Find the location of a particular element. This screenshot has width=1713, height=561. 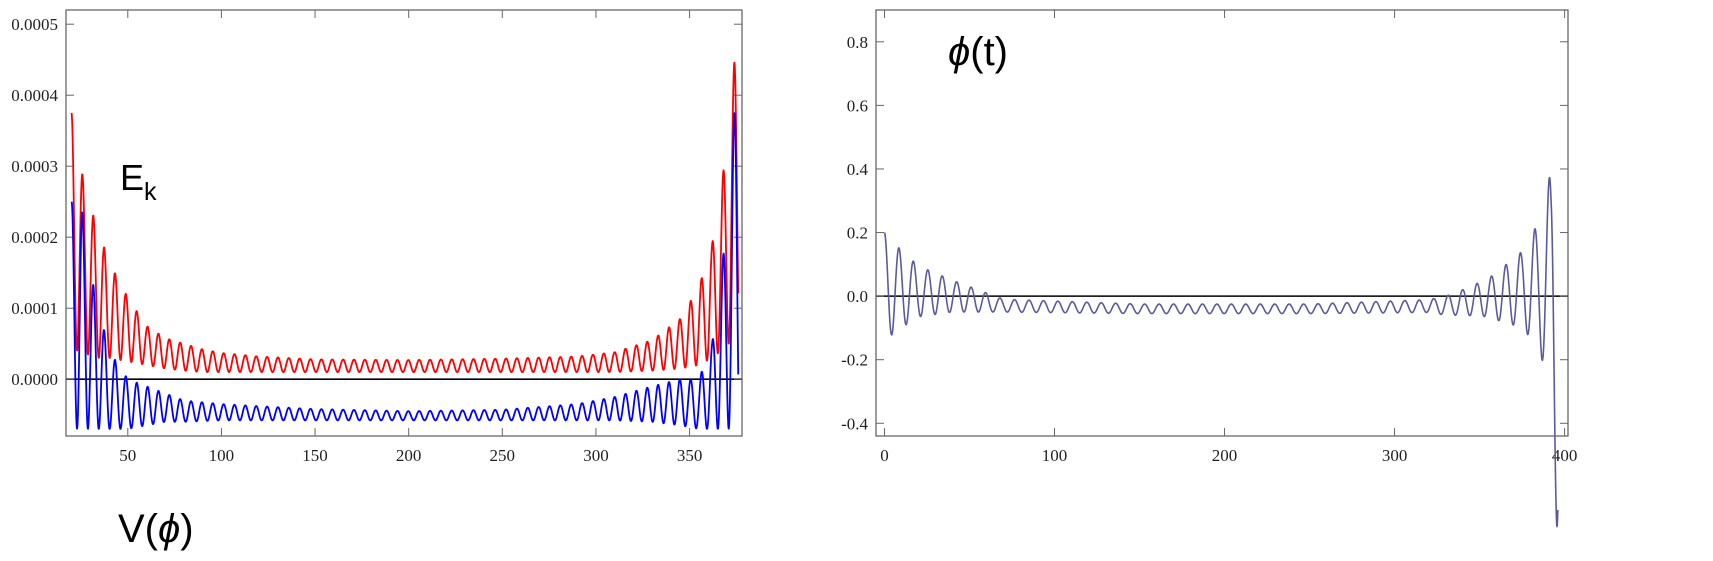

x-tick-label: 0 is located at coordinates (884, 455).